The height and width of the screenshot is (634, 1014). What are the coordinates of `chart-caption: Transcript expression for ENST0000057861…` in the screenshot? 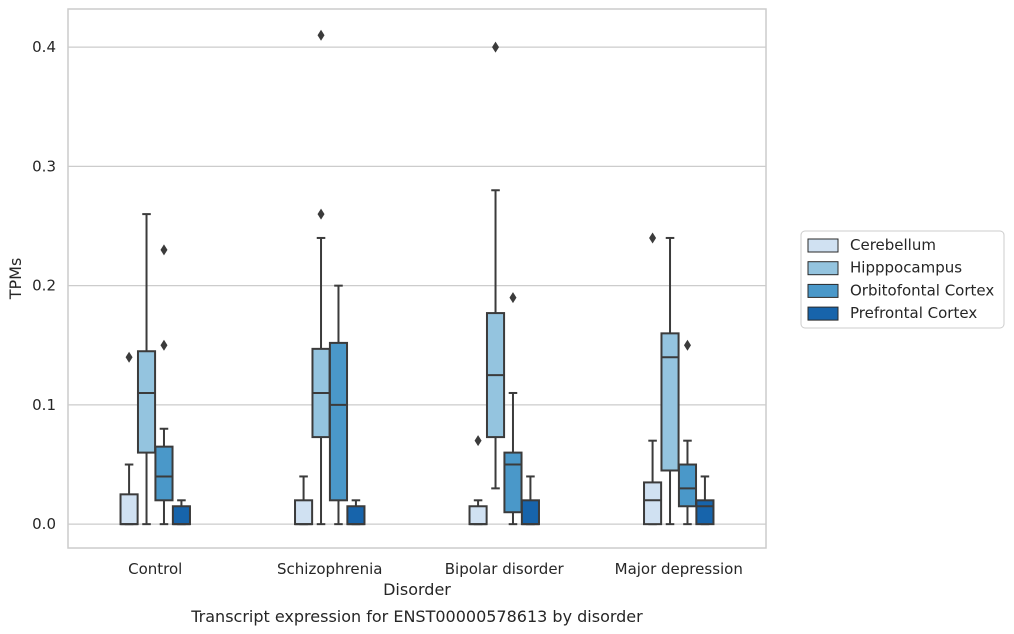 It's located at (416, 616).